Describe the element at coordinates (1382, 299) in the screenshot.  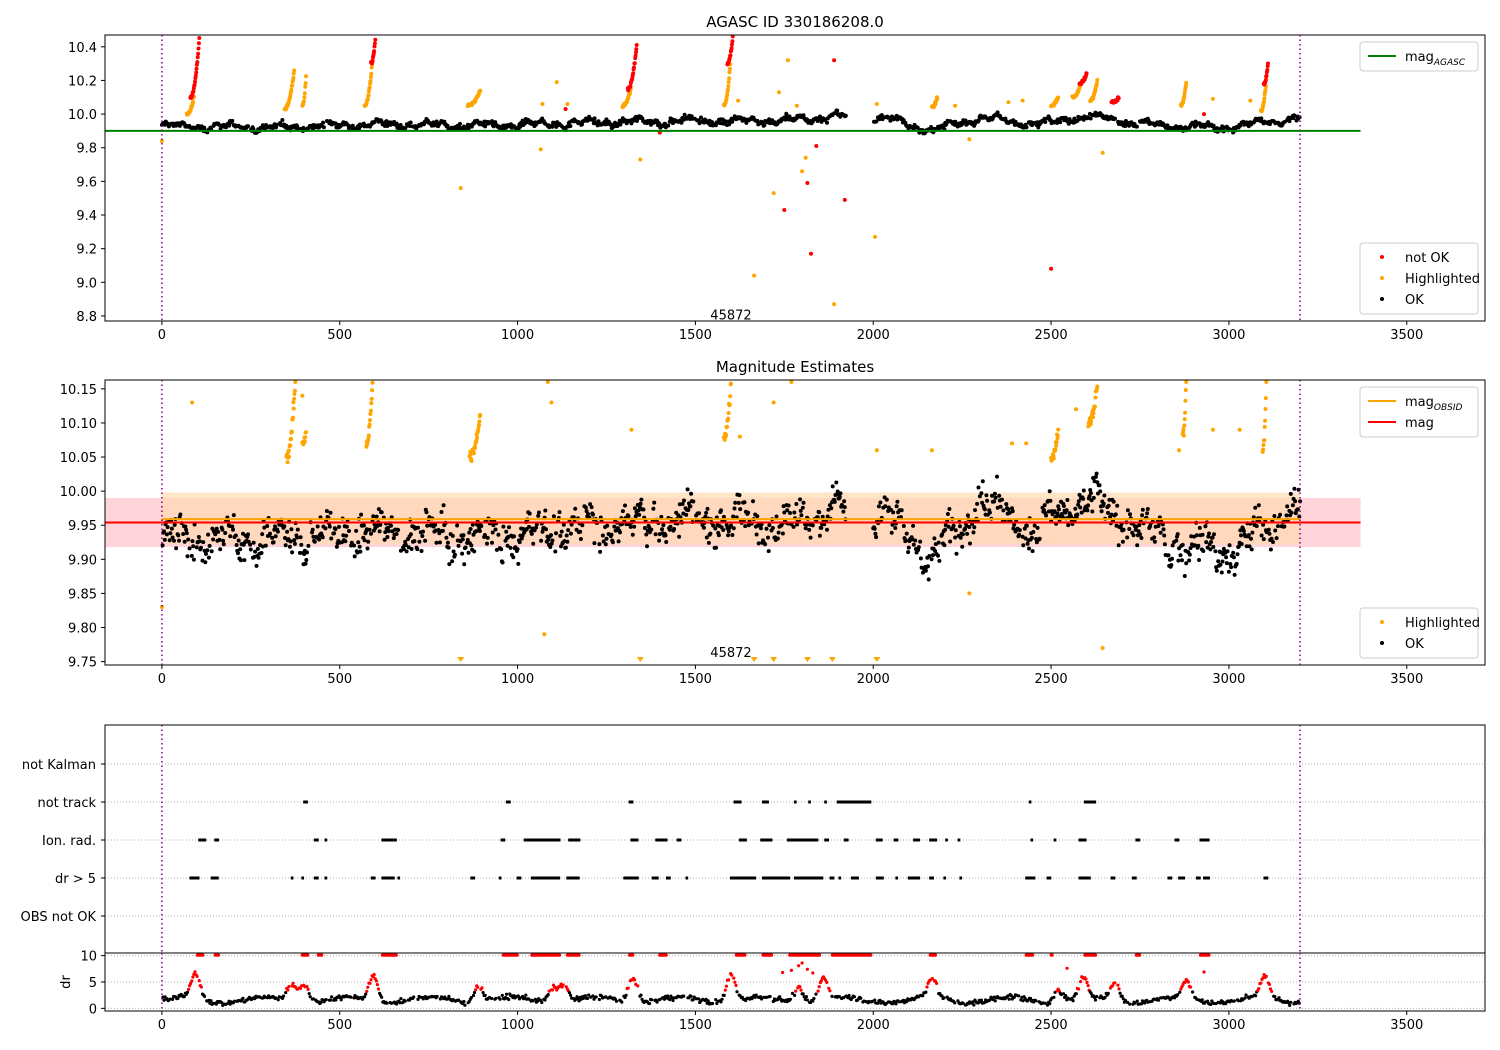
I see `legend-dot-swatch` at that location.